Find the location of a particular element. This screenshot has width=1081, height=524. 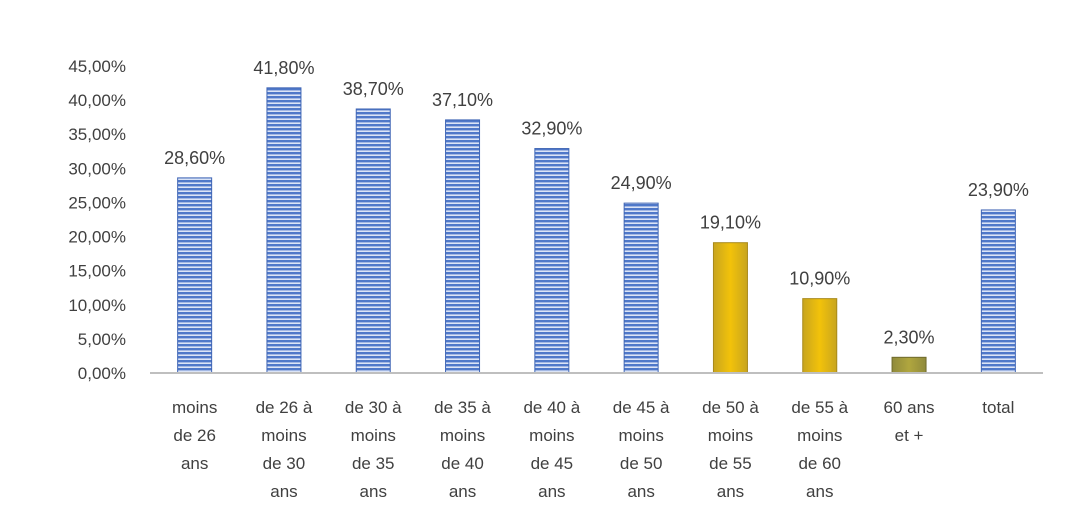

y-tick-label: 0,00% is located at coordinates (102, 373).